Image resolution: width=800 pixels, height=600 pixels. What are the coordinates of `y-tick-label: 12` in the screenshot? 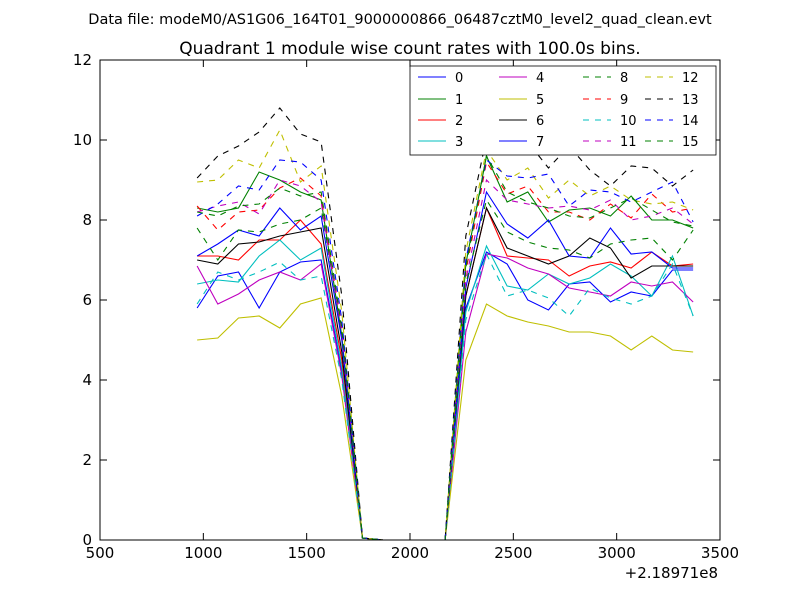 It's located at (82, 60).